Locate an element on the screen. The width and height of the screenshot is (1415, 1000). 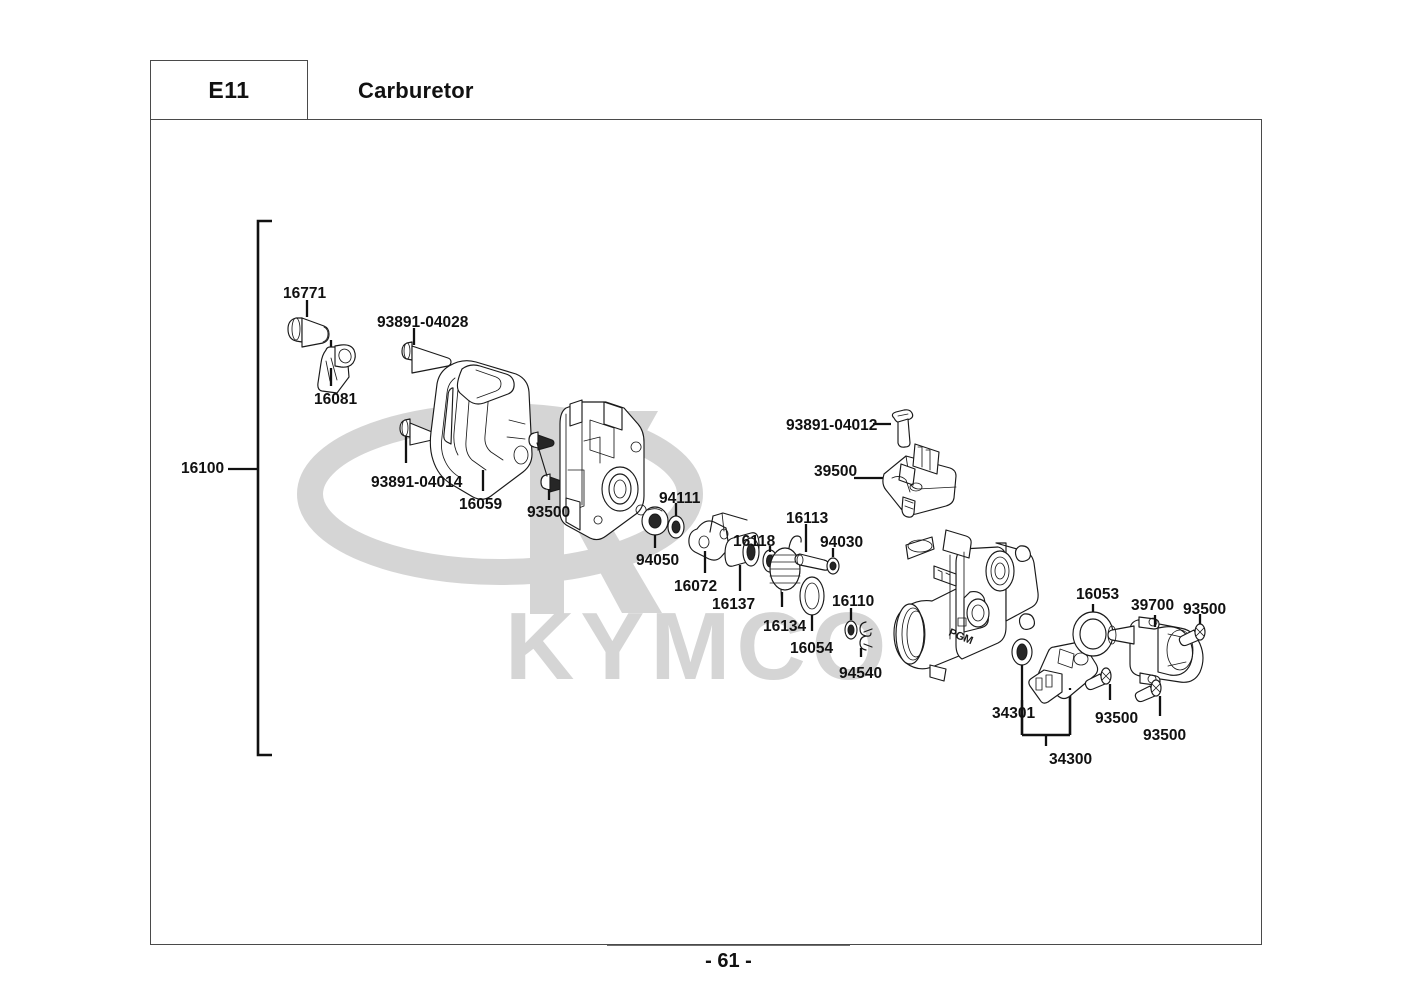
callout-16053: 16053 is located at coordinates (1098, 594).